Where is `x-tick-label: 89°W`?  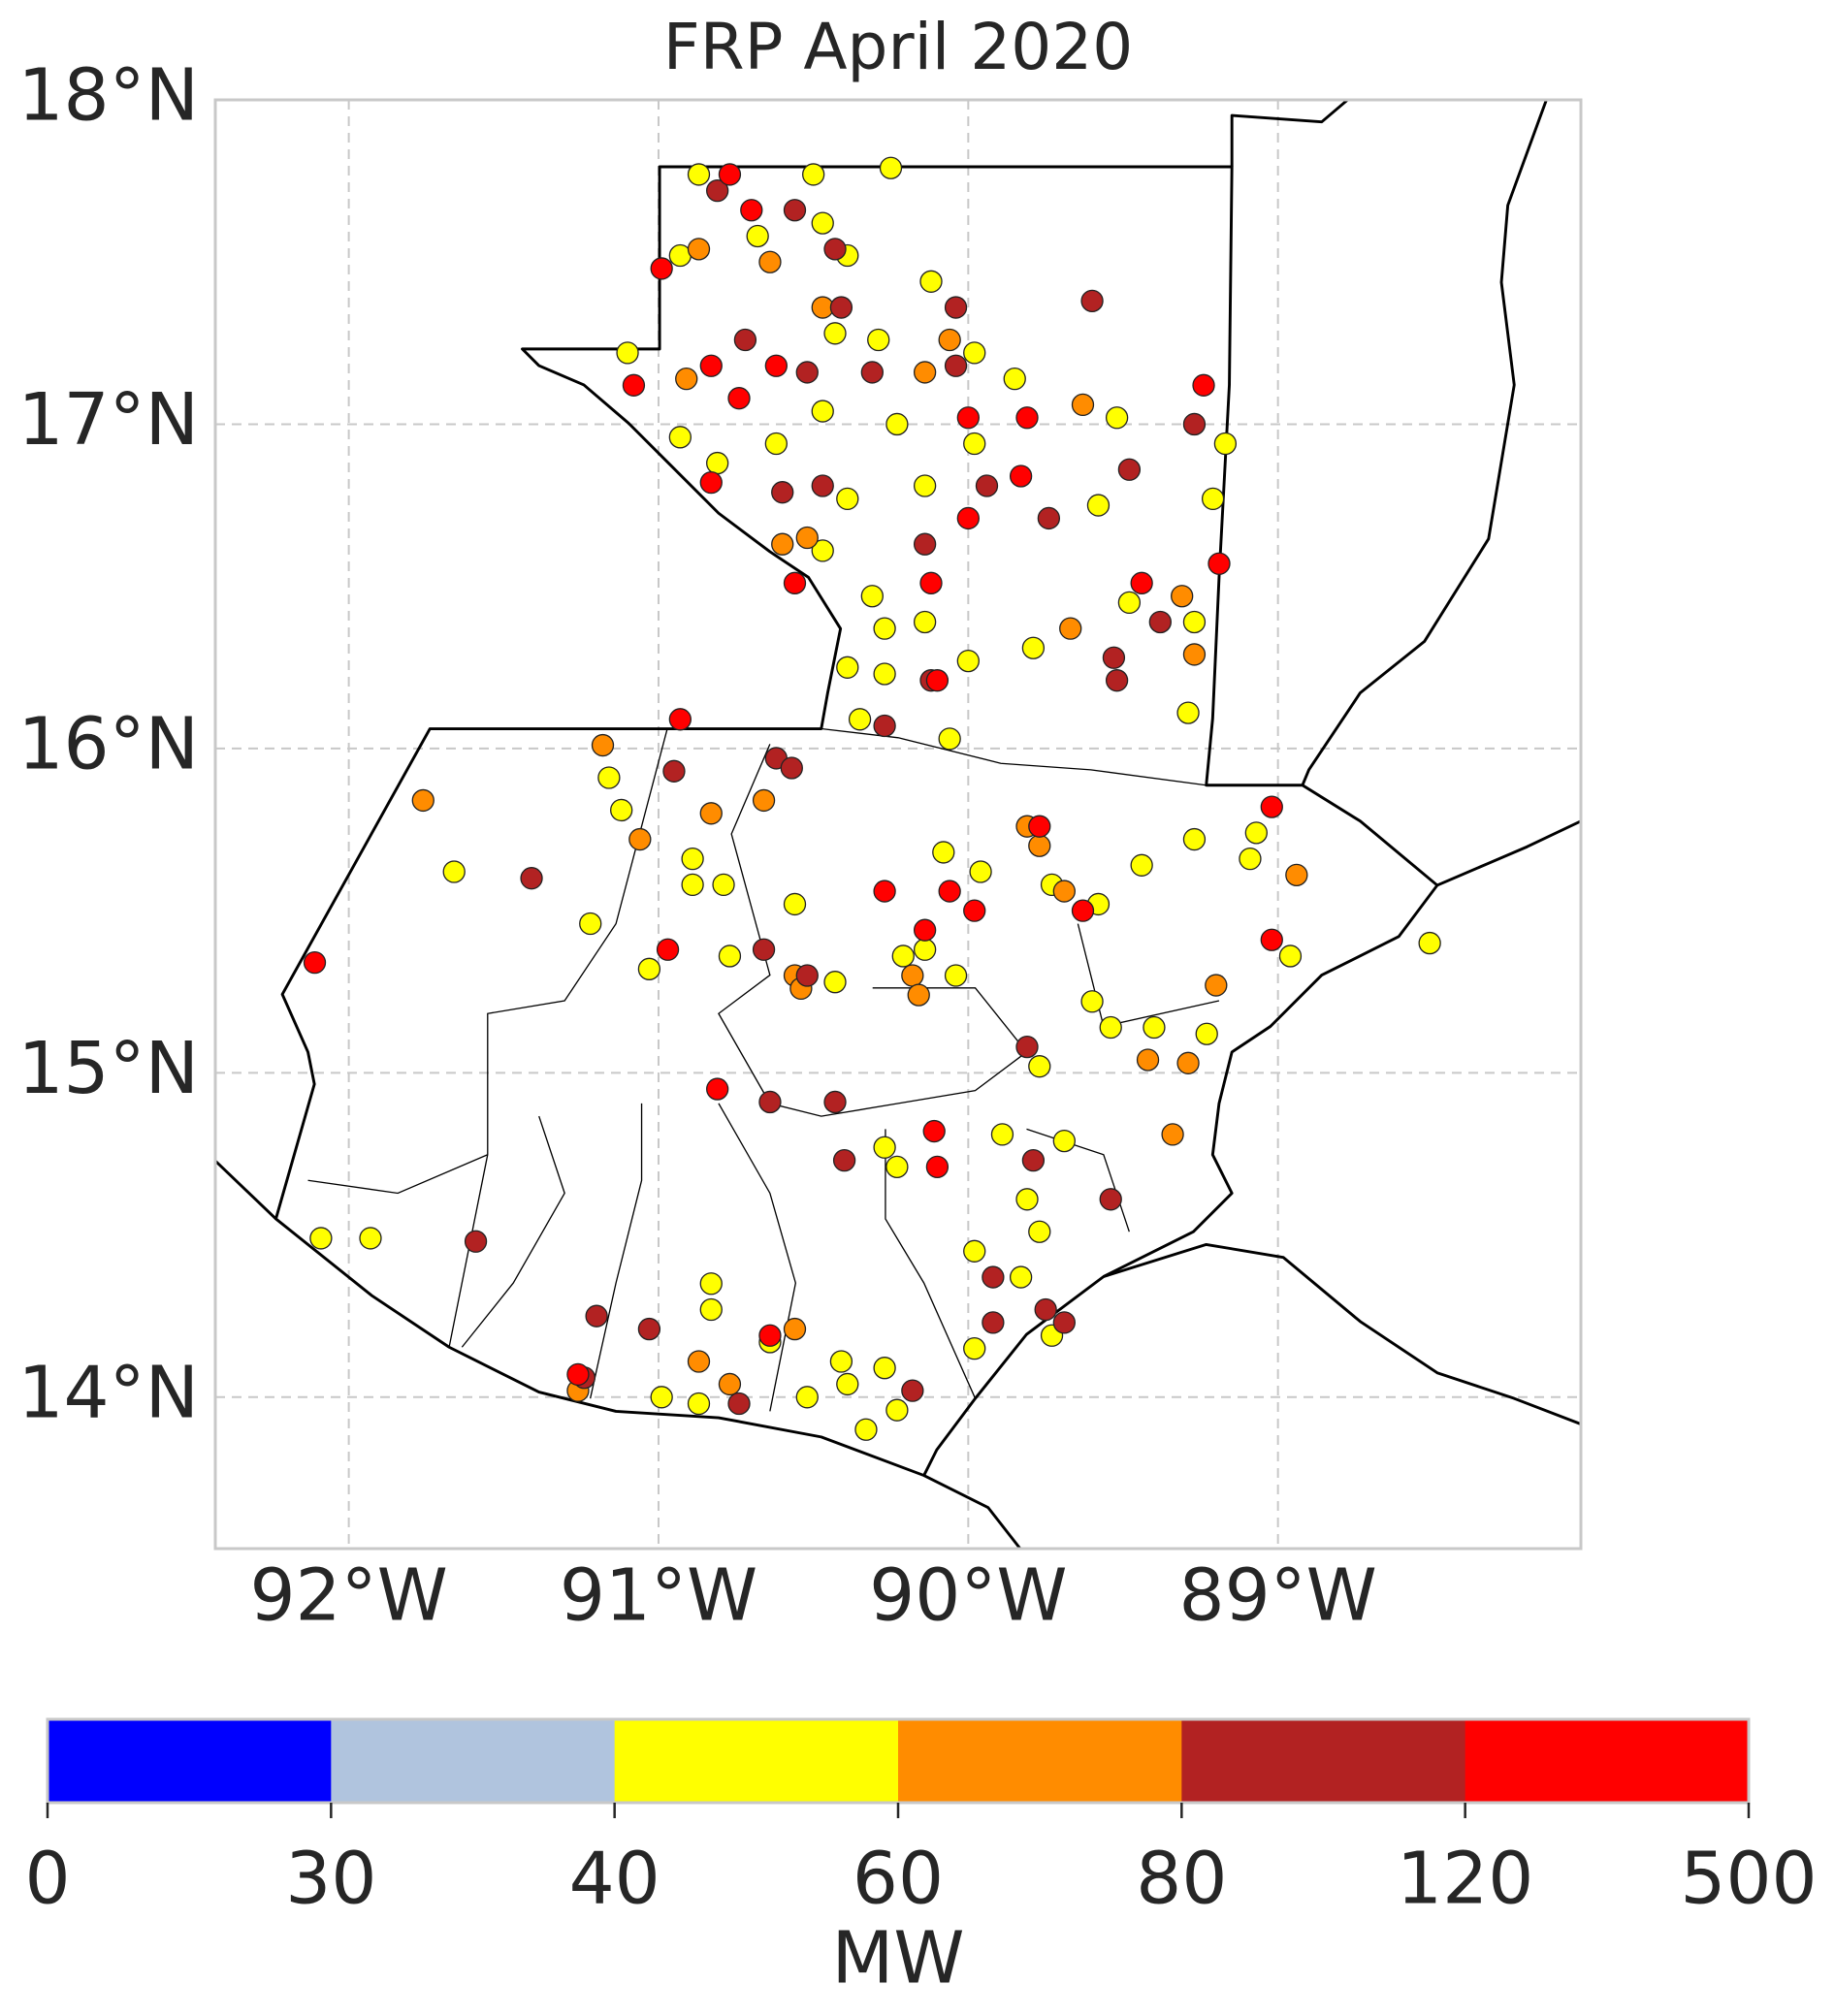 x-tick-label: 89°W is located at coordinates (1278, 1596).